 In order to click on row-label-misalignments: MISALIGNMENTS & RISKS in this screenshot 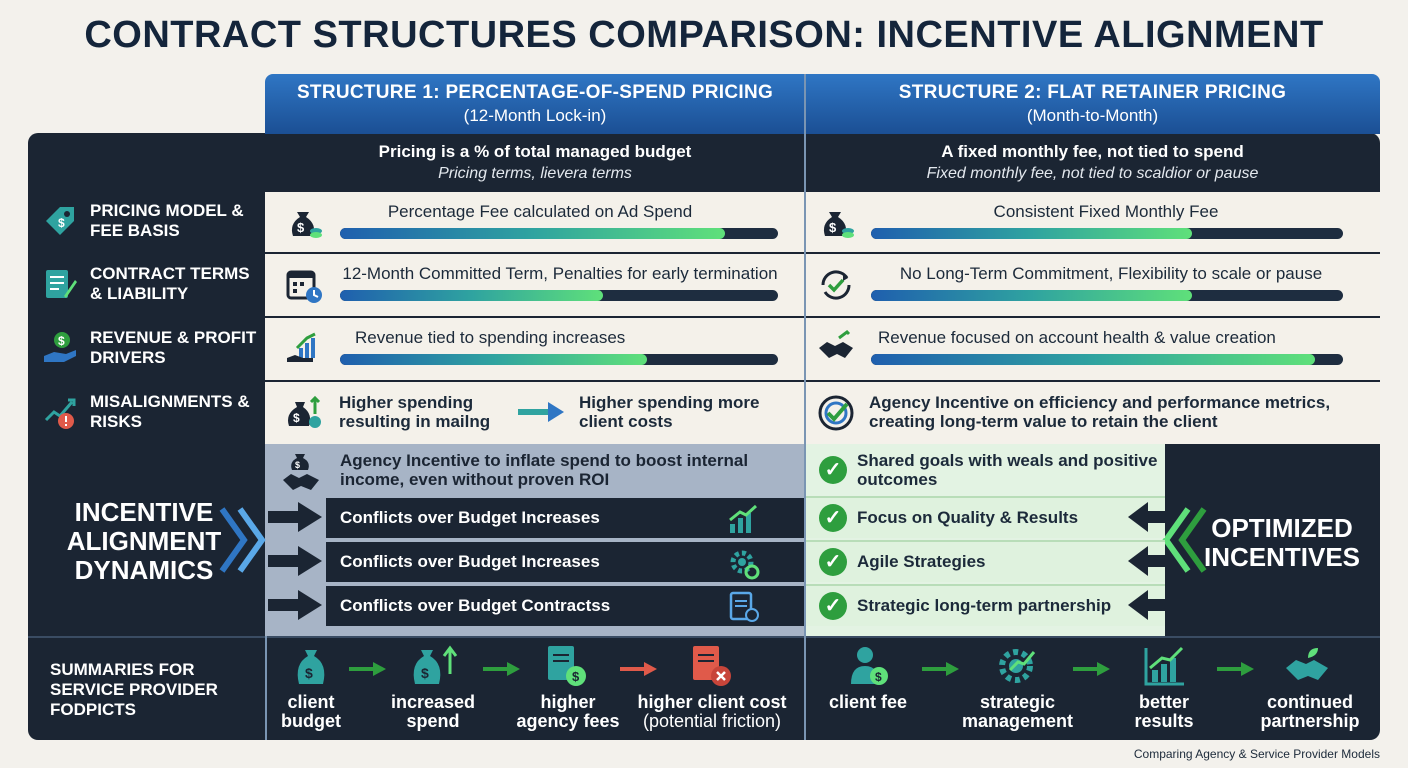, I will do `click(146, 412)`.